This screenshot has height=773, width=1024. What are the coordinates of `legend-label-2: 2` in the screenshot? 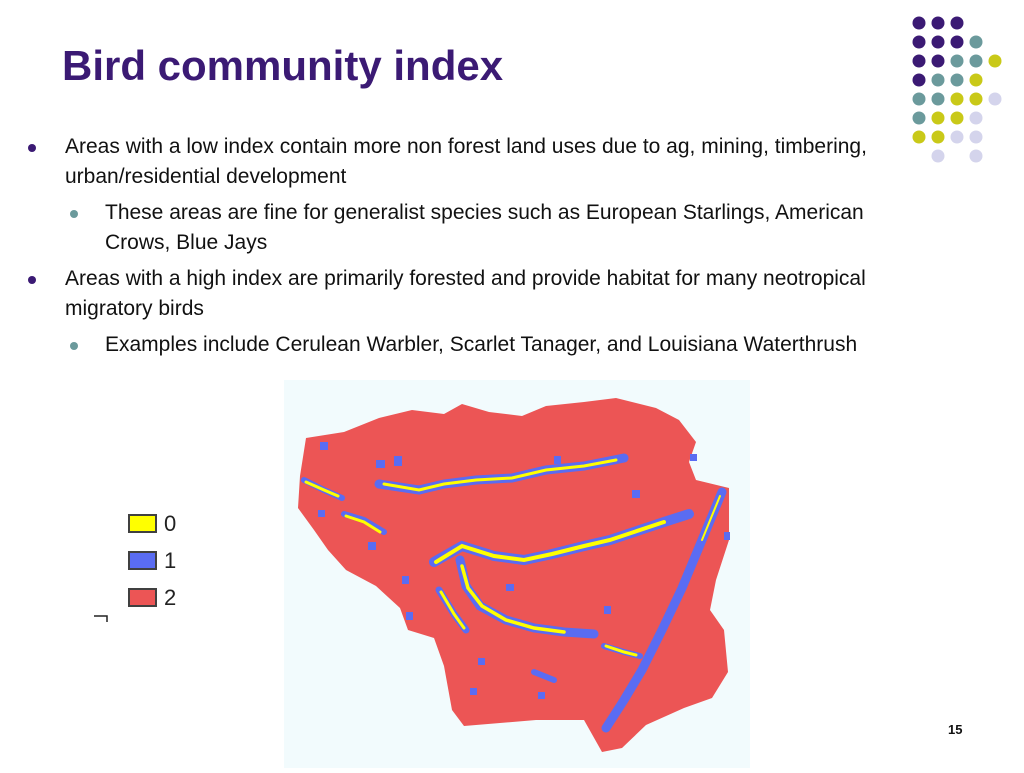 It's located at (170, 597).